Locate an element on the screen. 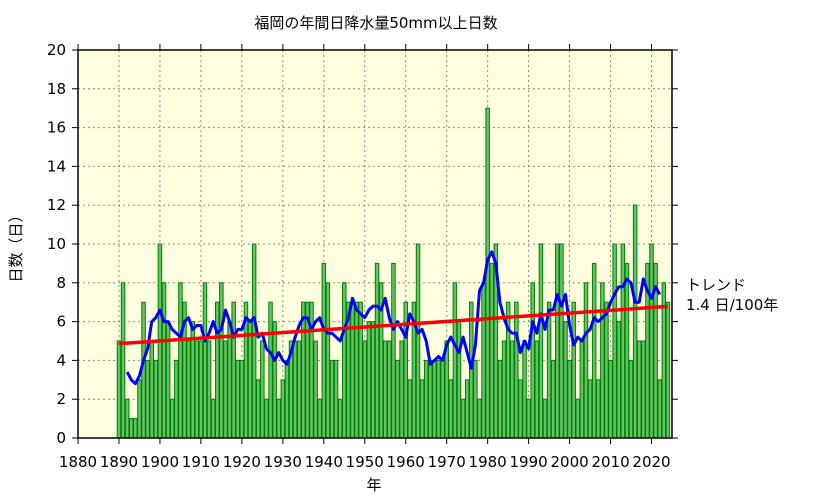 The width and height of the screenshot is (833, 502). x-tick-label: 1950 is located at coordinates (365, 462).